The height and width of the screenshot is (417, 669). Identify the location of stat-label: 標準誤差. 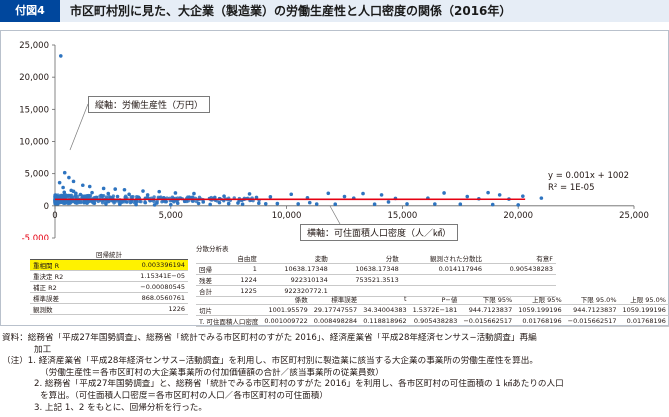
(63, 298).